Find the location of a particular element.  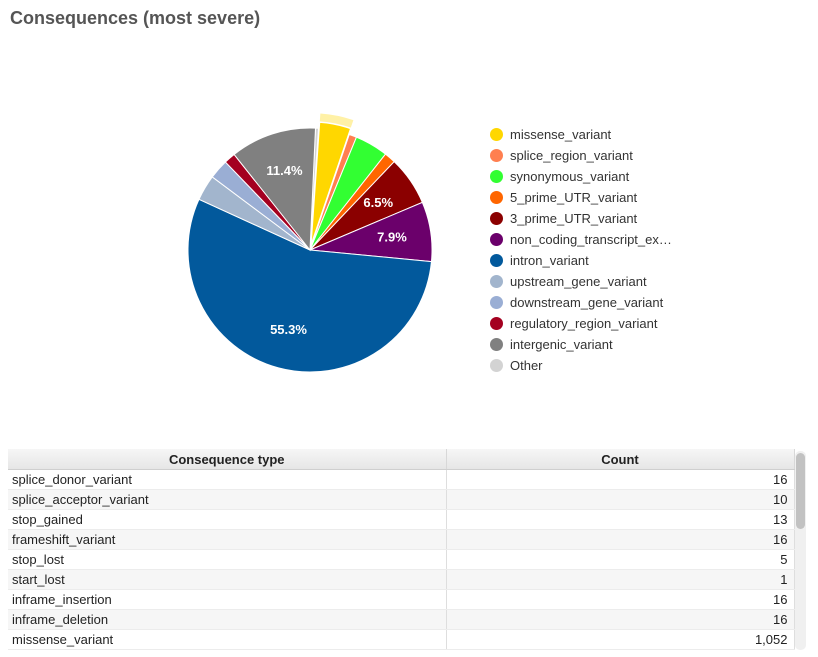

legend-item: intron_variant is located at coordinates (581, 260).